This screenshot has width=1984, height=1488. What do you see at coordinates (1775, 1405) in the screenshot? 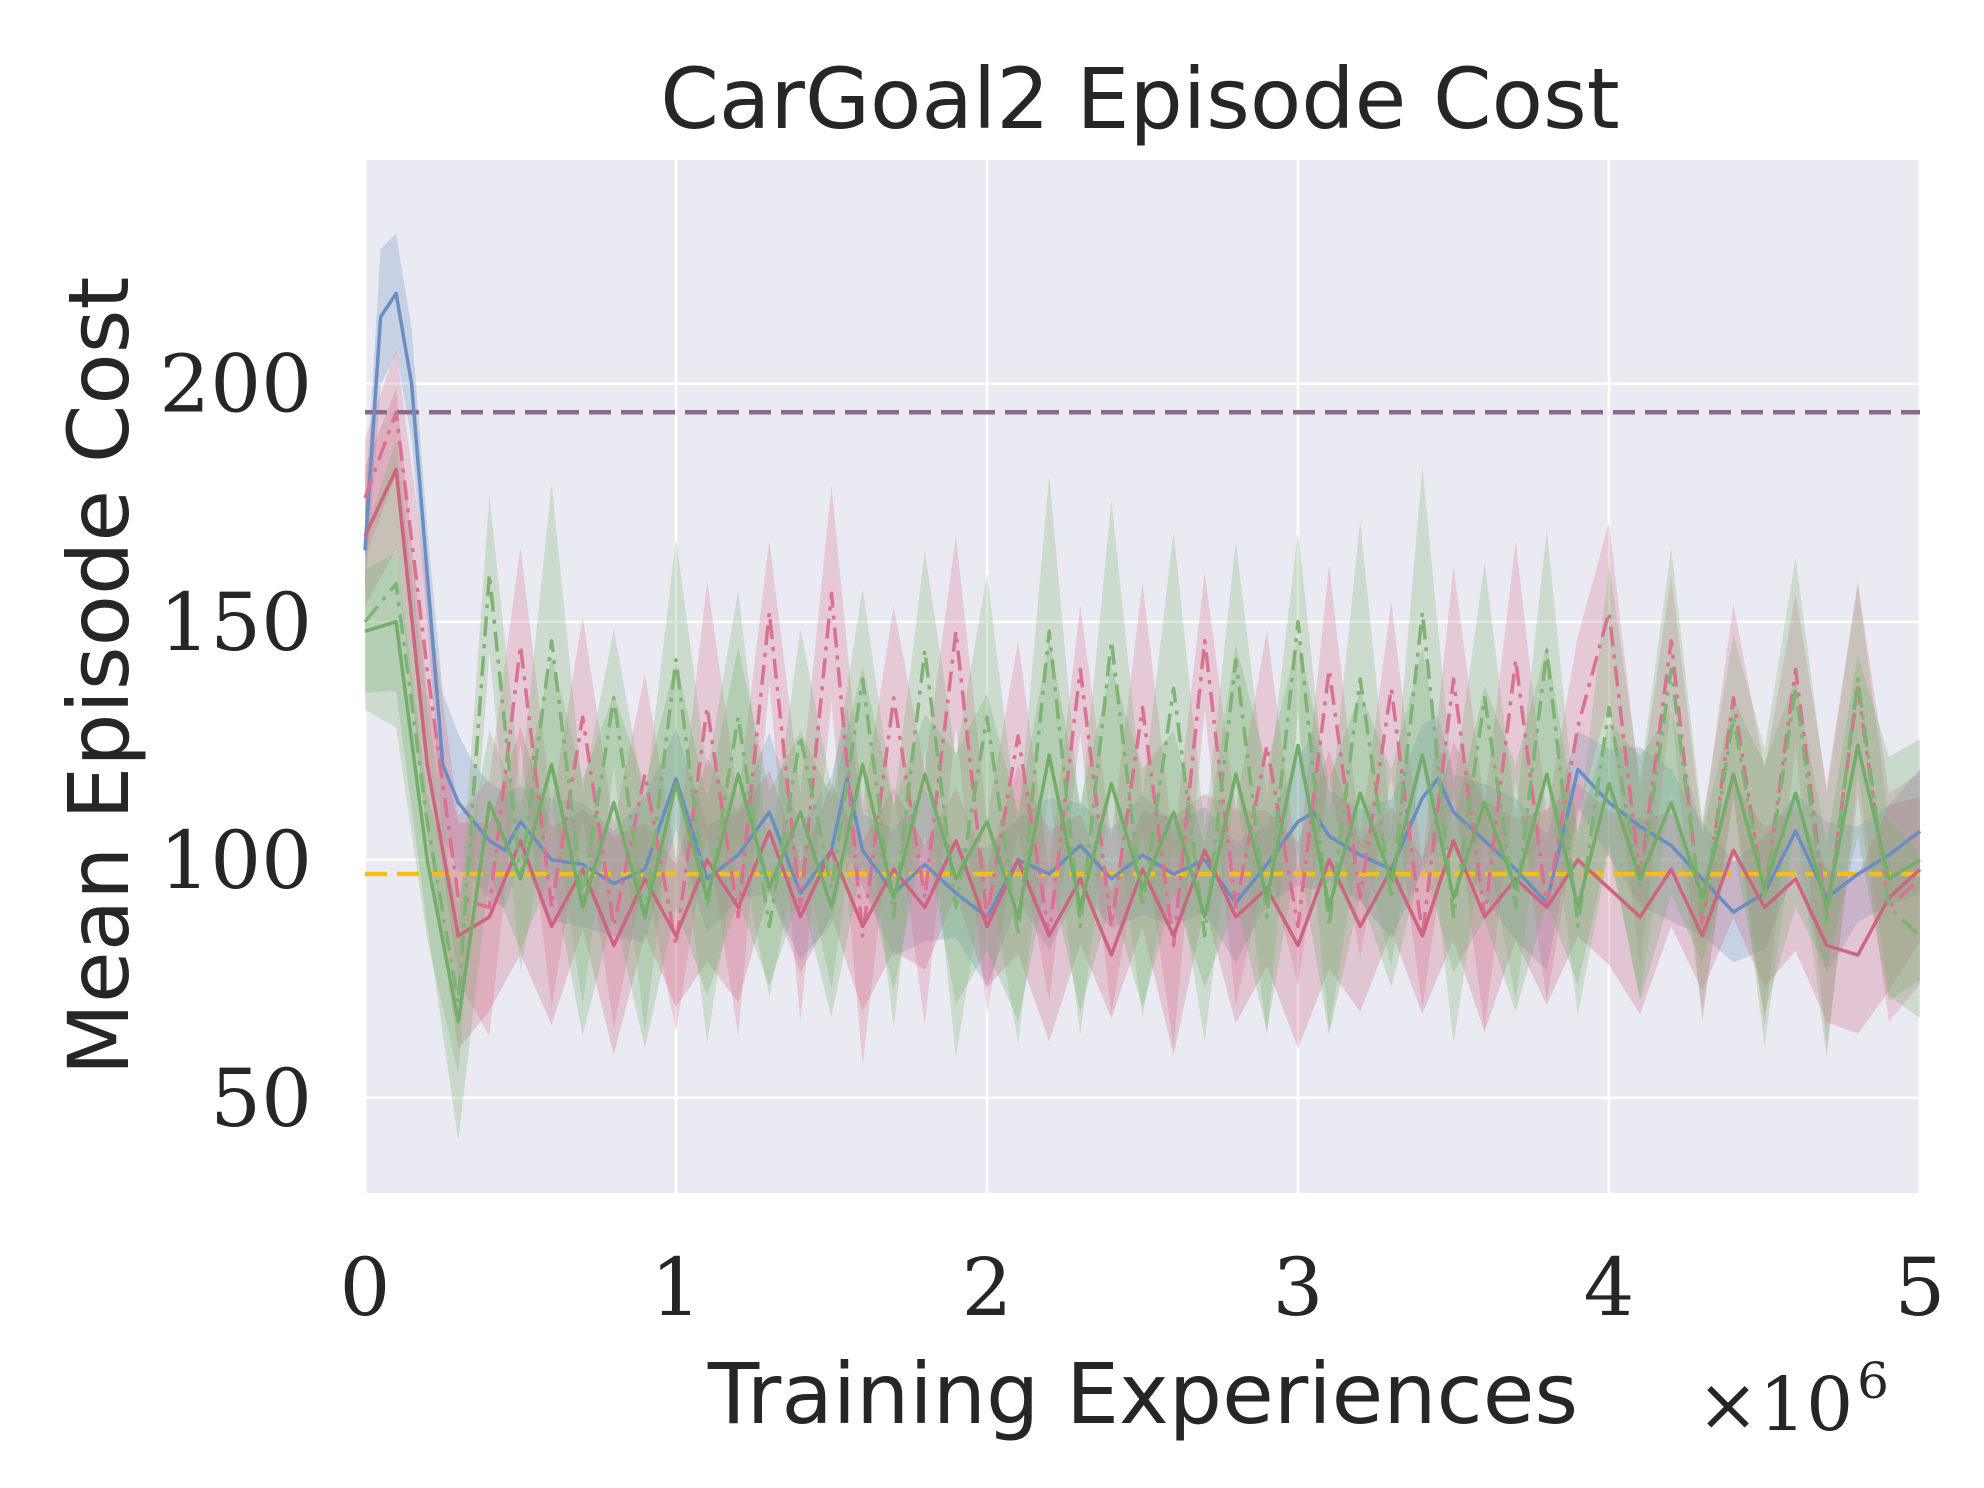
I see `x-offset-base: ×10` at bounding box center [1775, 1405].